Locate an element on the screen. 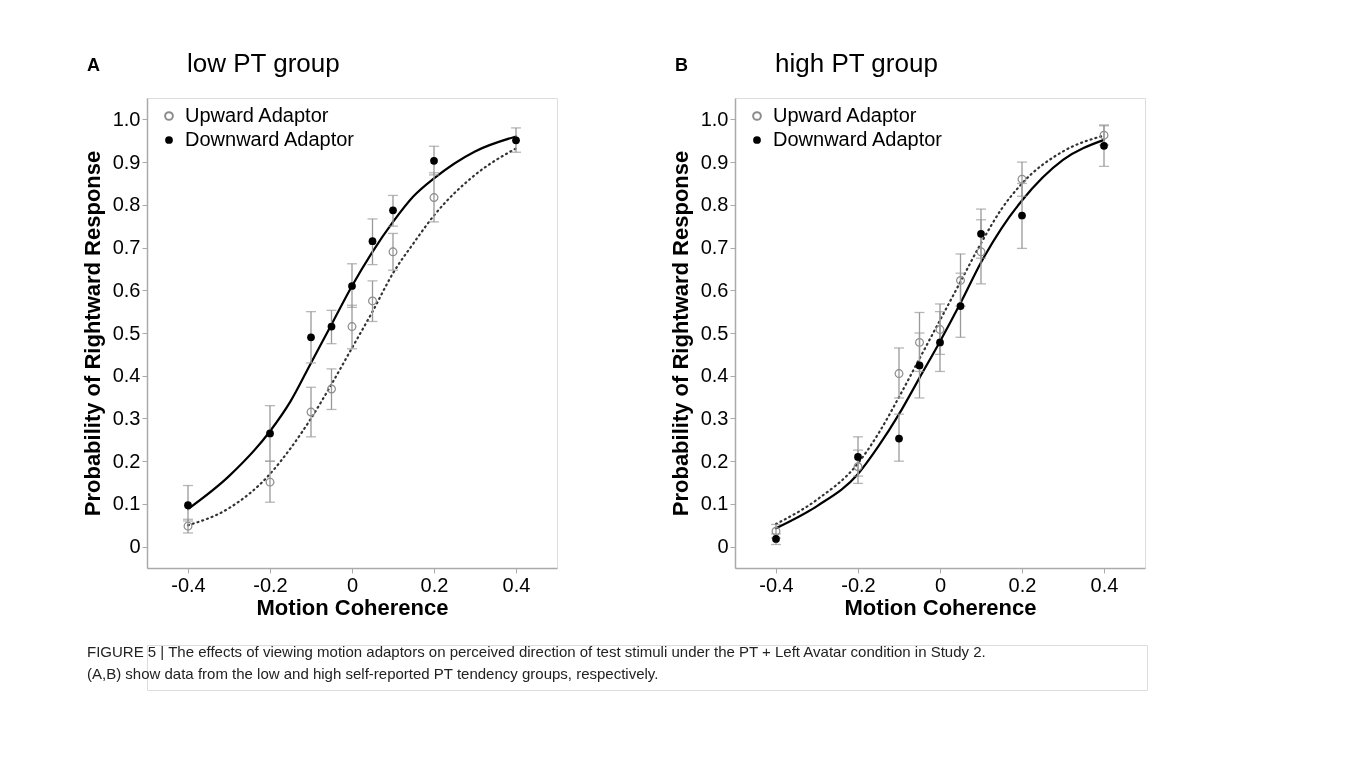  chart-title: high PT group is located at coordinates (856, 63).